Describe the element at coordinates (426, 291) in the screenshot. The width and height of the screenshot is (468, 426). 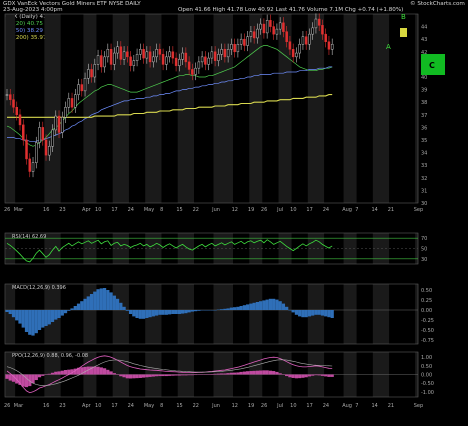
I see `macd-axis-tick: 0.50` at that location.